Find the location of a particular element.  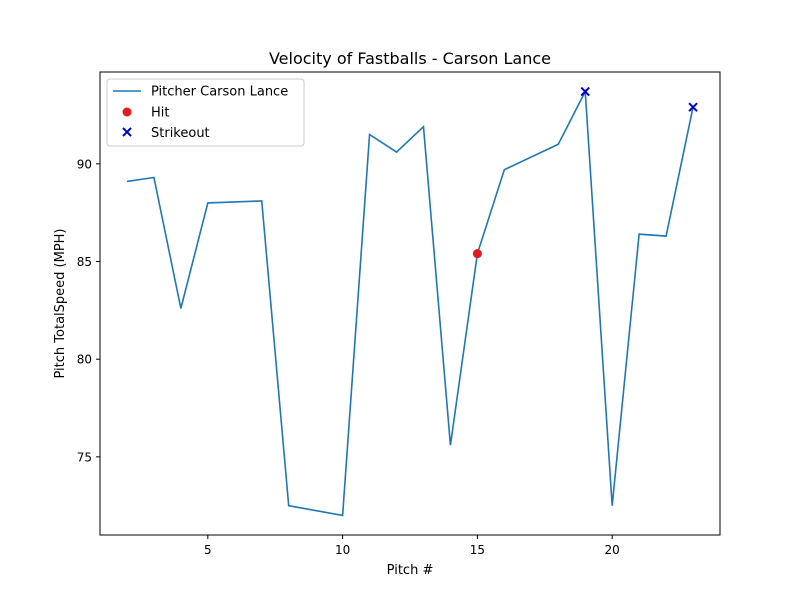

legend-box is located at coordinates (205, 112).